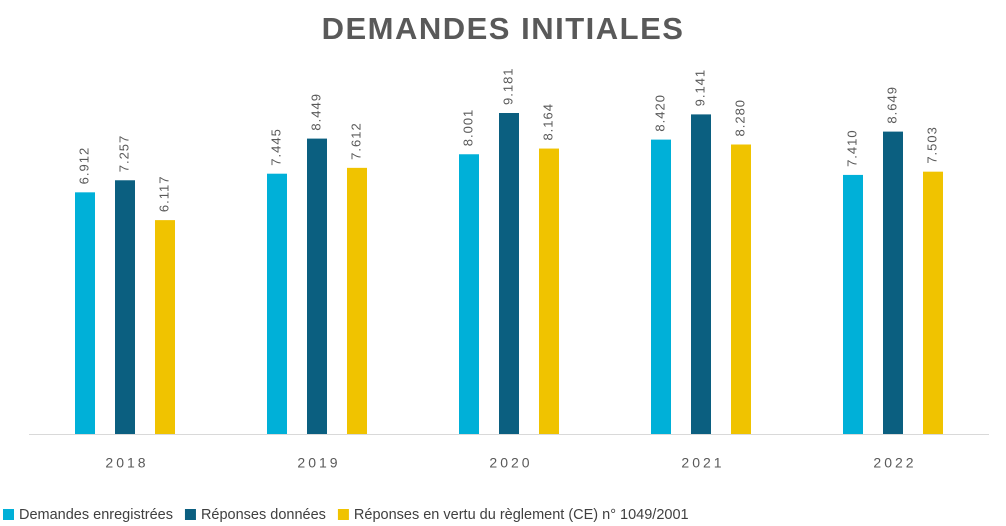 This screenshot has width=1006, height=526. I want to click on value-label: 8.001, so click(467, 128).